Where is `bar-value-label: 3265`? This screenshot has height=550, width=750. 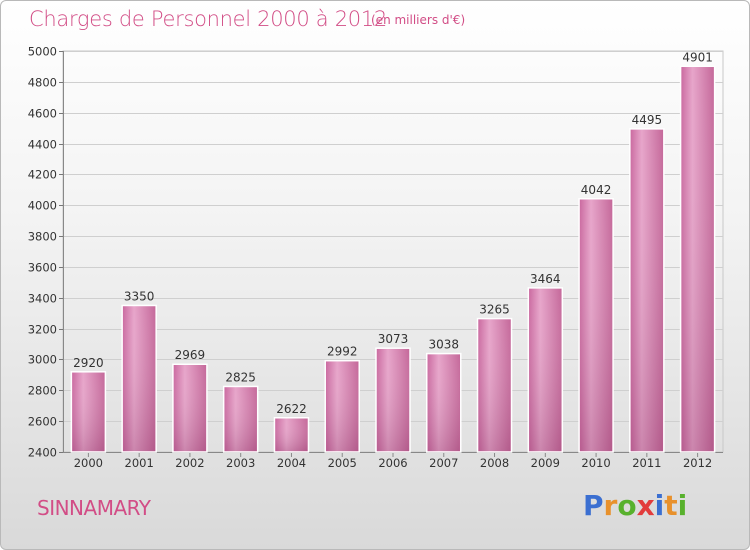 bar-value-label: 3265 is located at coordinates (494, 310).